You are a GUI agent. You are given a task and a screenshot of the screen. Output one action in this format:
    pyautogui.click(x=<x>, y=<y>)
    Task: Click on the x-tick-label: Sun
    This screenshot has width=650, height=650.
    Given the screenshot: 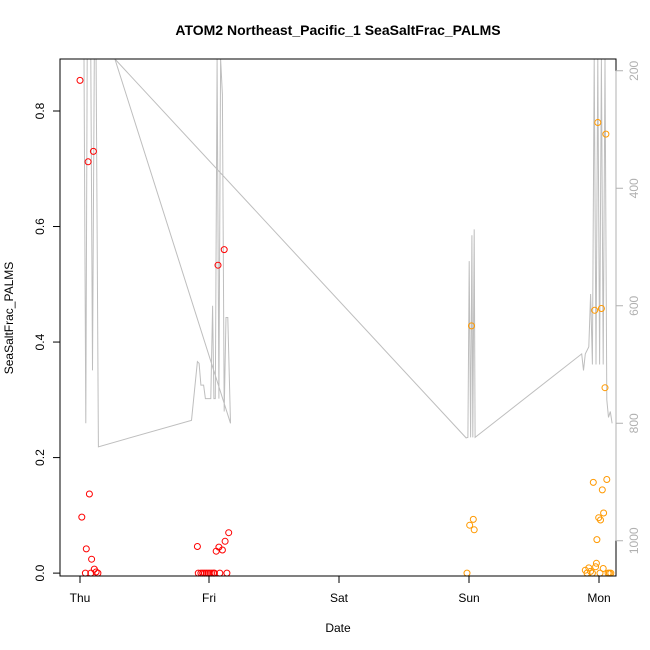 What is the action you would take?
    pyautogui.click(x=468, y=598)
    